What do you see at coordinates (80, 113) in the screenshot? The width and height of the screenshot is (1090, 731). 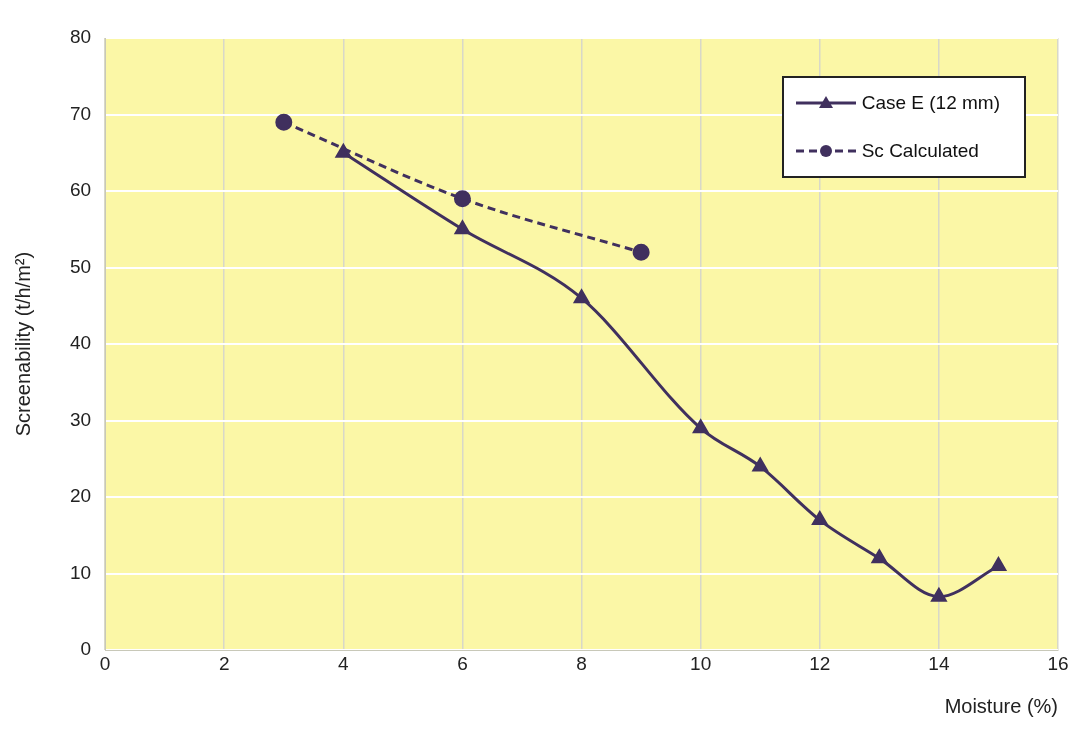 I see `y-tick-label: 70` at bounding box center [80, 113].